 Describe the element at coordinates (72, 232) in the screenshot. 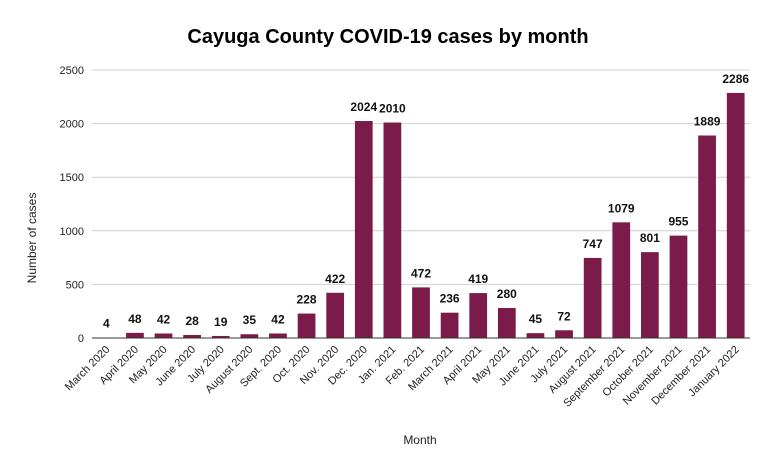

I see `y-tick-label: 1000` at that location.